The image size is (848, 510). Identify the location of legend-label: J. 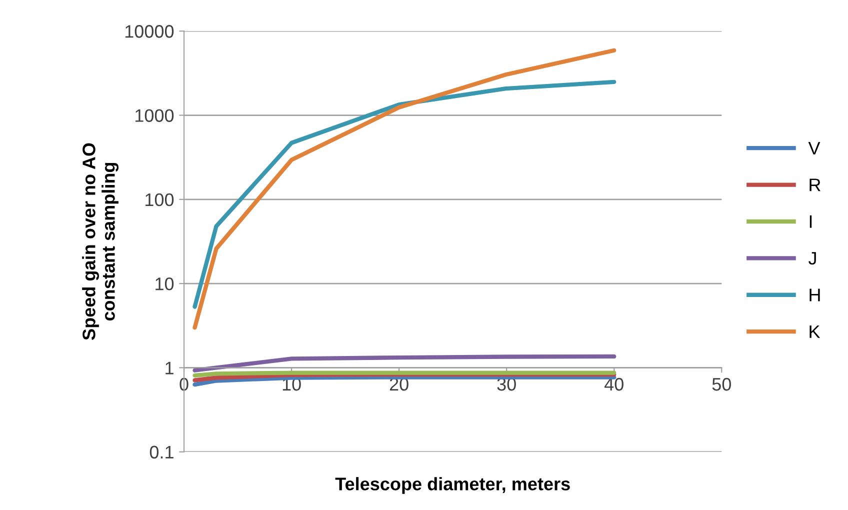
(812, 258).